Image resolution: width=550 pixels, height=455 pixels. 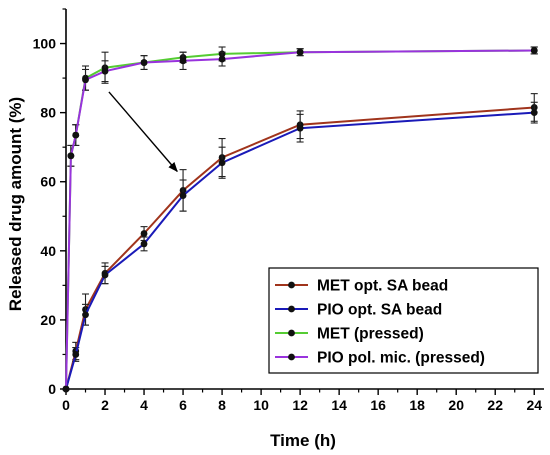 What do you see at coordinates (48, 251) in the screenshot?
I see `y-tick-label: 40` at bounding box center [48, 251].